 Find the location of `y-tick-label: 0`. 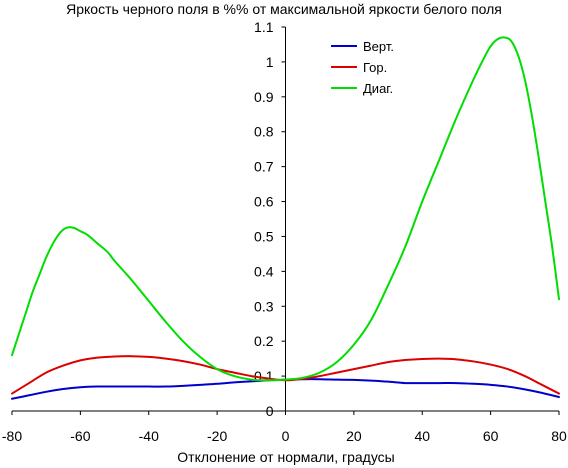

y-tick-label: 0 is located at coordinates (270, 411).